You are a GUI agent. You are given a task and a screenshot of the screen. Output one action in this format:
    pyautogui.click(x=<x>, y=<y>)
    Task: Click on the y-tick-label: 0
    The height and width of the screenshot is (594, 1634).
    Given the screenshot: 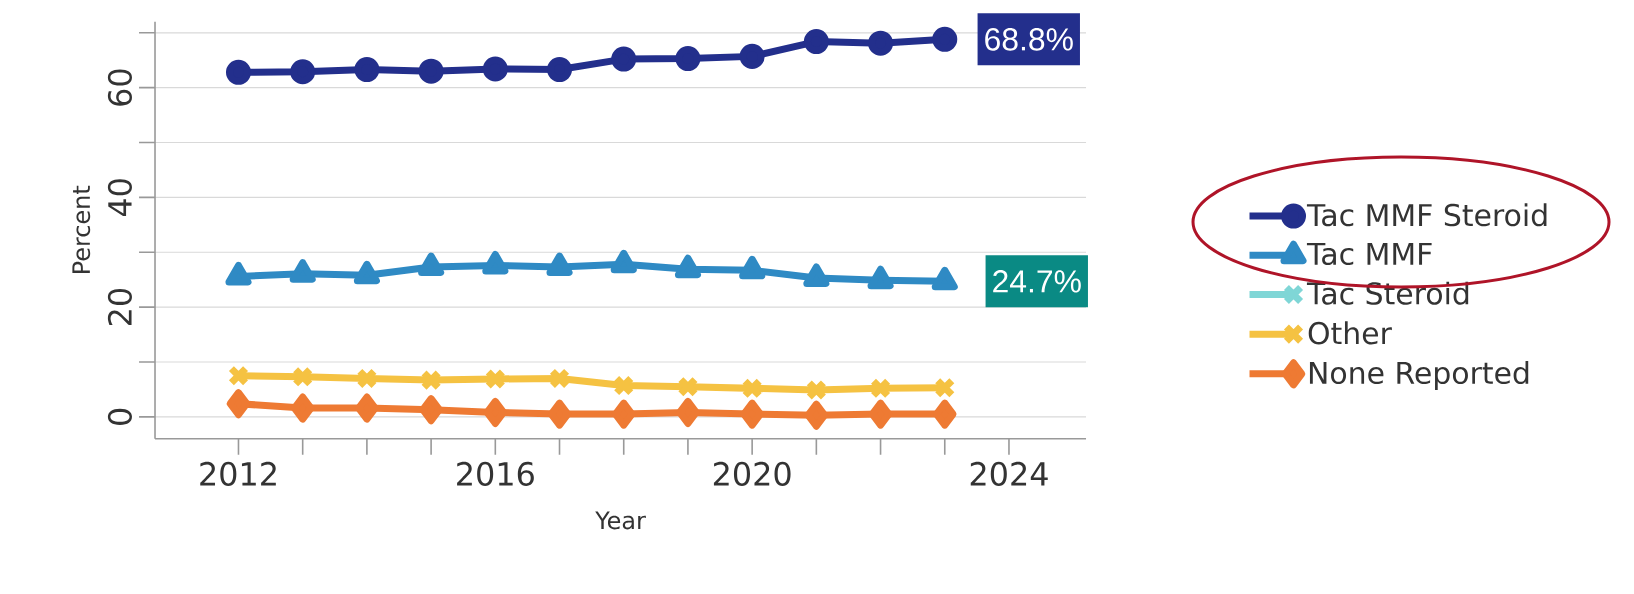 What is the action you would take?
    pyautogui.click(x=119, y=416)
    